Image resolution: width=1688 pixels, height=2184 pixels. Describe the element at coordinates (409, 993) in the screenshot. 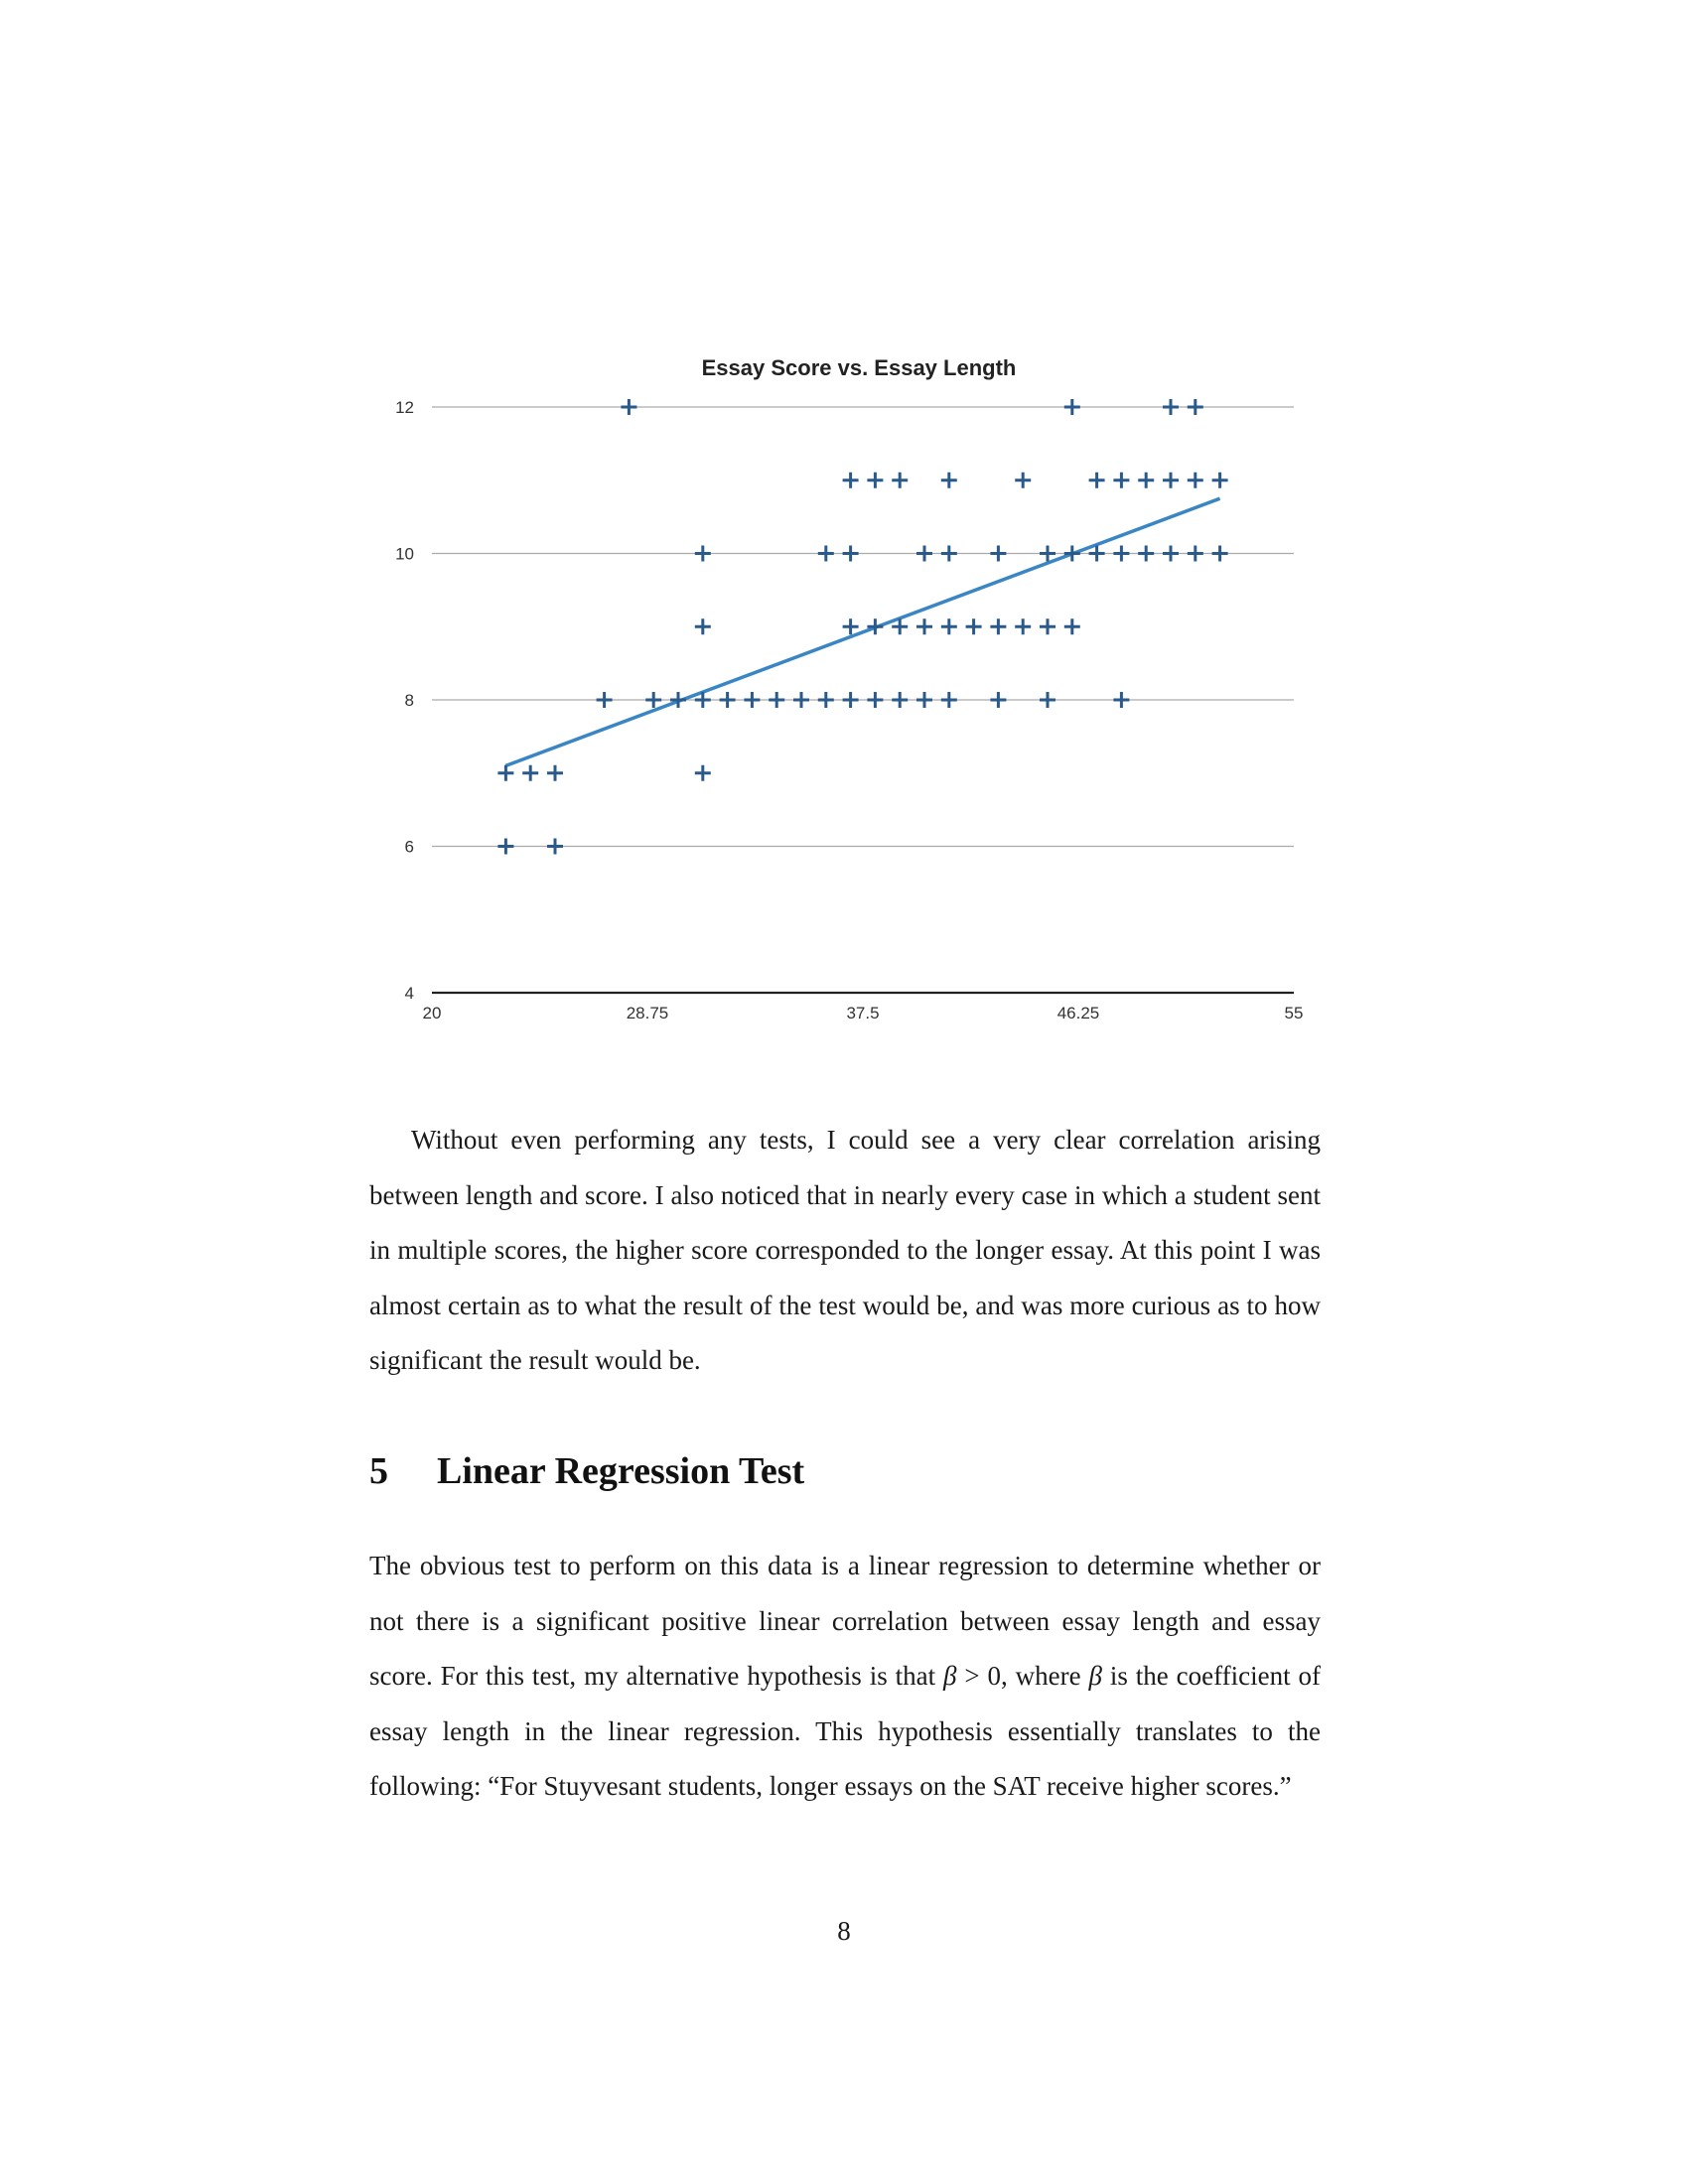

I see `y-tick-label: 4` at that location.